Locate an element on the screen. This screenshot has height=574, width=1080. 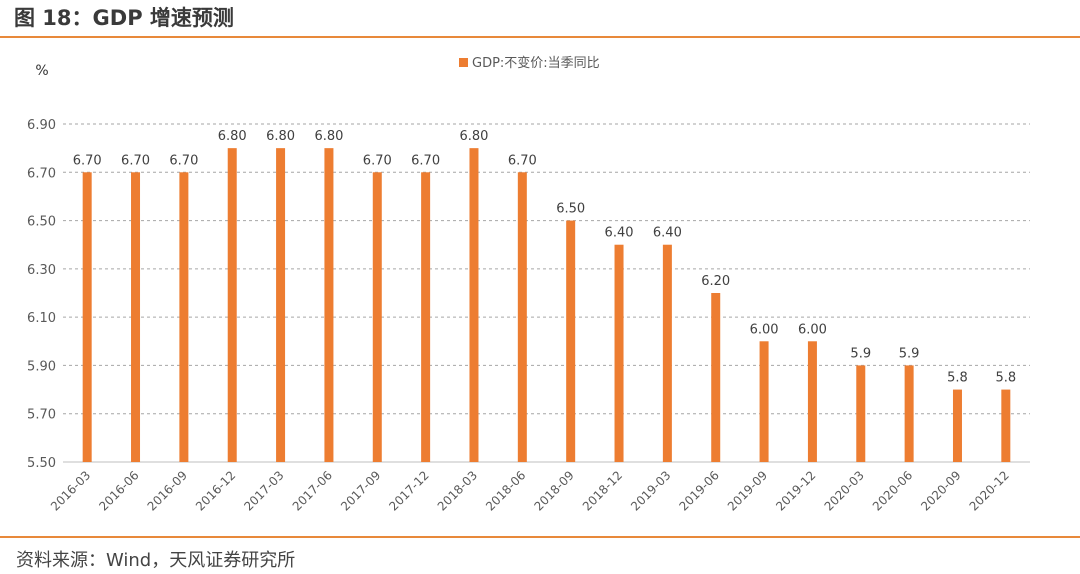
top-rule is located at coordinates (540, 37).